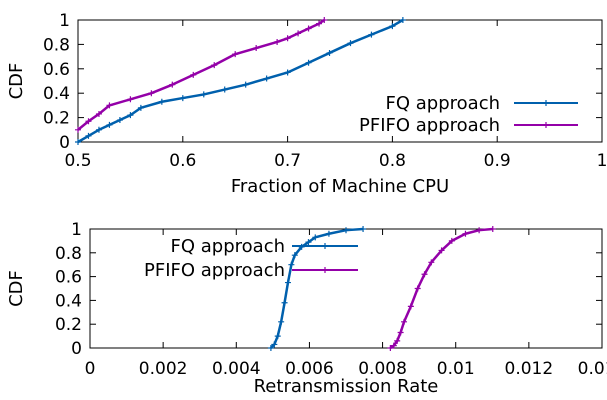  Describe the element at coordinates (317, 288) in the screenshot. I see `series-fq-approach` at that location.